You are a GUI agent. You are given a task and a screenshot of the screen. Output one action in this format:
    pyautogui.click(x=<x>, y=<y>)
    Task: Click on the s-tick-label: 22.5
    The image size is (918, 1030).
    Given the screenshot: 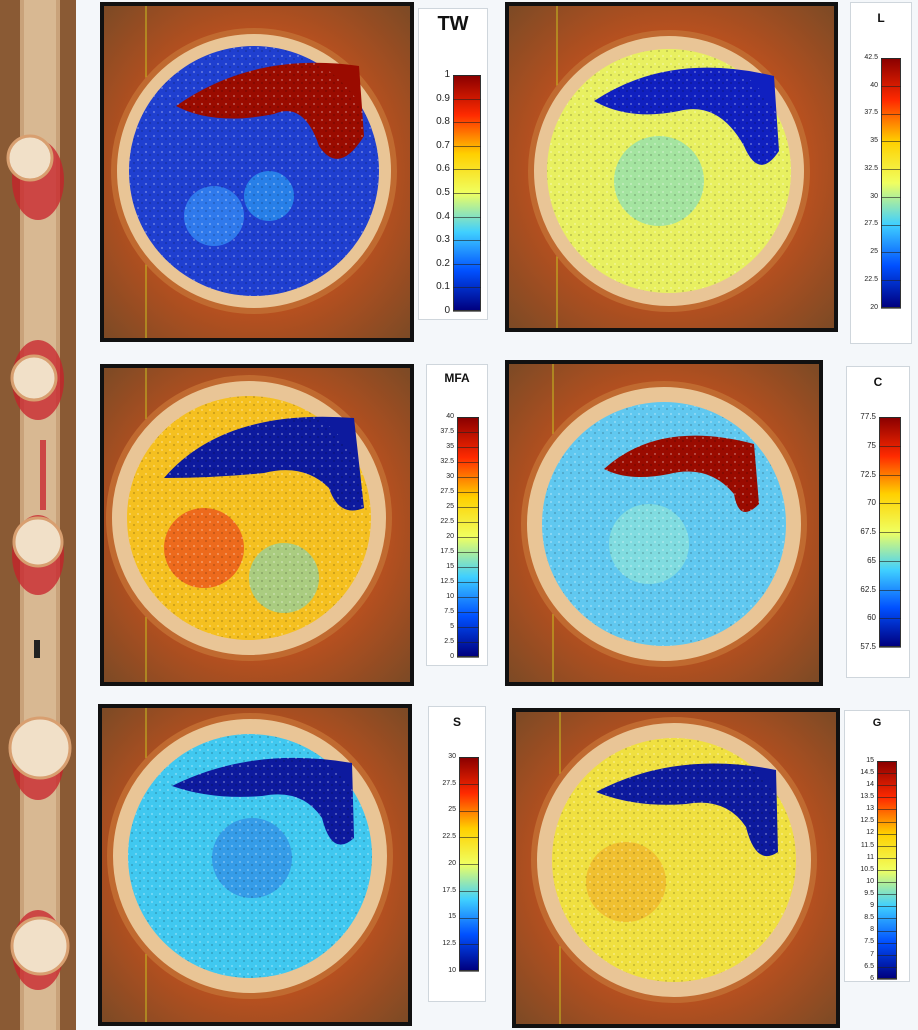 What is the action you would take?
    pyautogui.click(x=449, y=837)
    